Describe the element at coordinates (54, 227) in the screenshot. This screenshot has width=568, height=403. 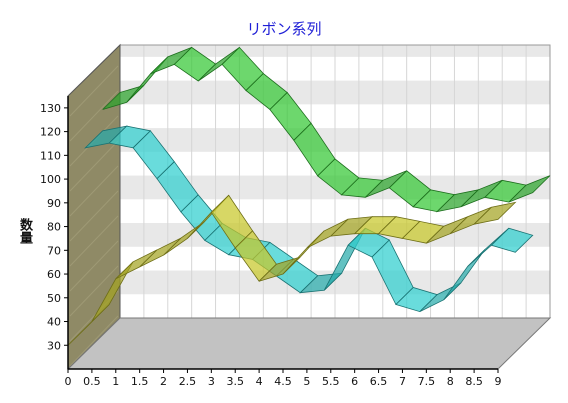
I see `y-tick-label: 80` at that location.